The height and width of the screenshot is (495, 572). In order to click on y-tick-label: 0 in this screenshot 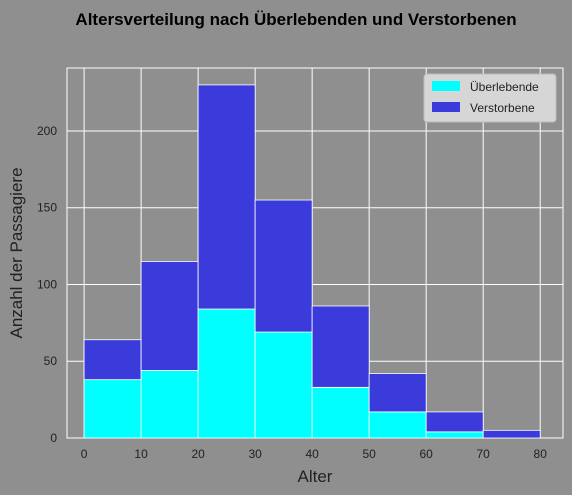, I will do `click(53, 438)`.